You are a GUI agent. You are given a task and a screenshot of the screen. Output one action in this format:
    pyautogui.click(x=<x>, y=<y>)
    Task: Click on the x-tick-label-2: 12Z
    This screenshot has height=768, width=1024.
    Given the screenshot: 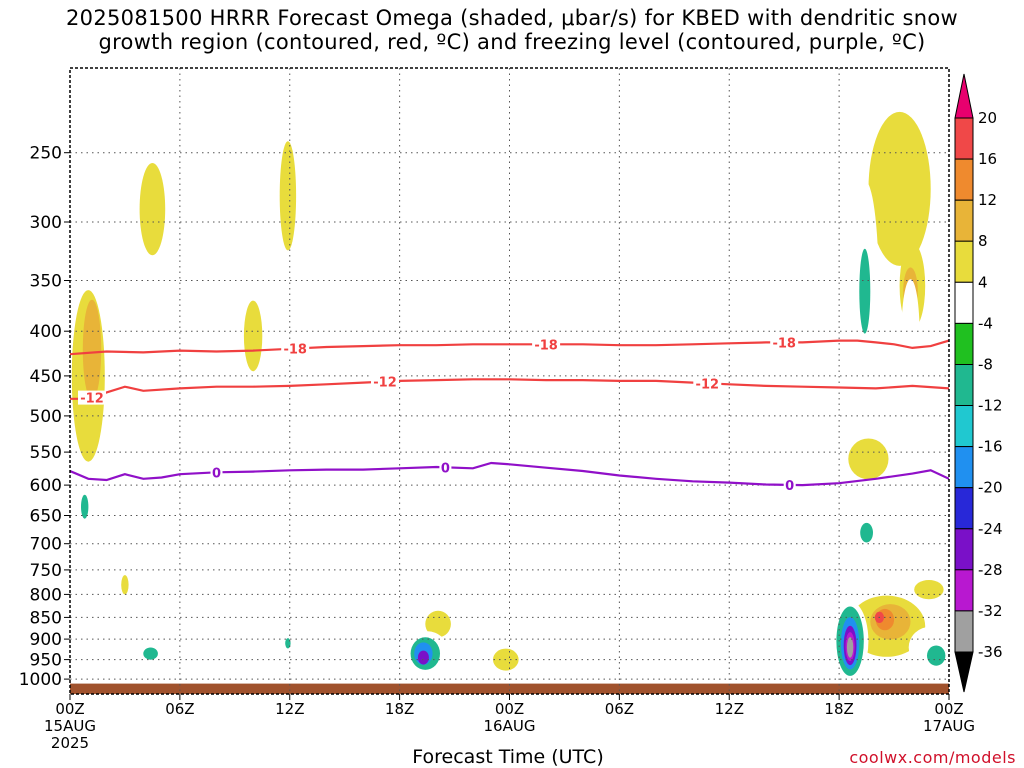 What is the action you would take?
    pyautogui.click(x=289, y=709)
    